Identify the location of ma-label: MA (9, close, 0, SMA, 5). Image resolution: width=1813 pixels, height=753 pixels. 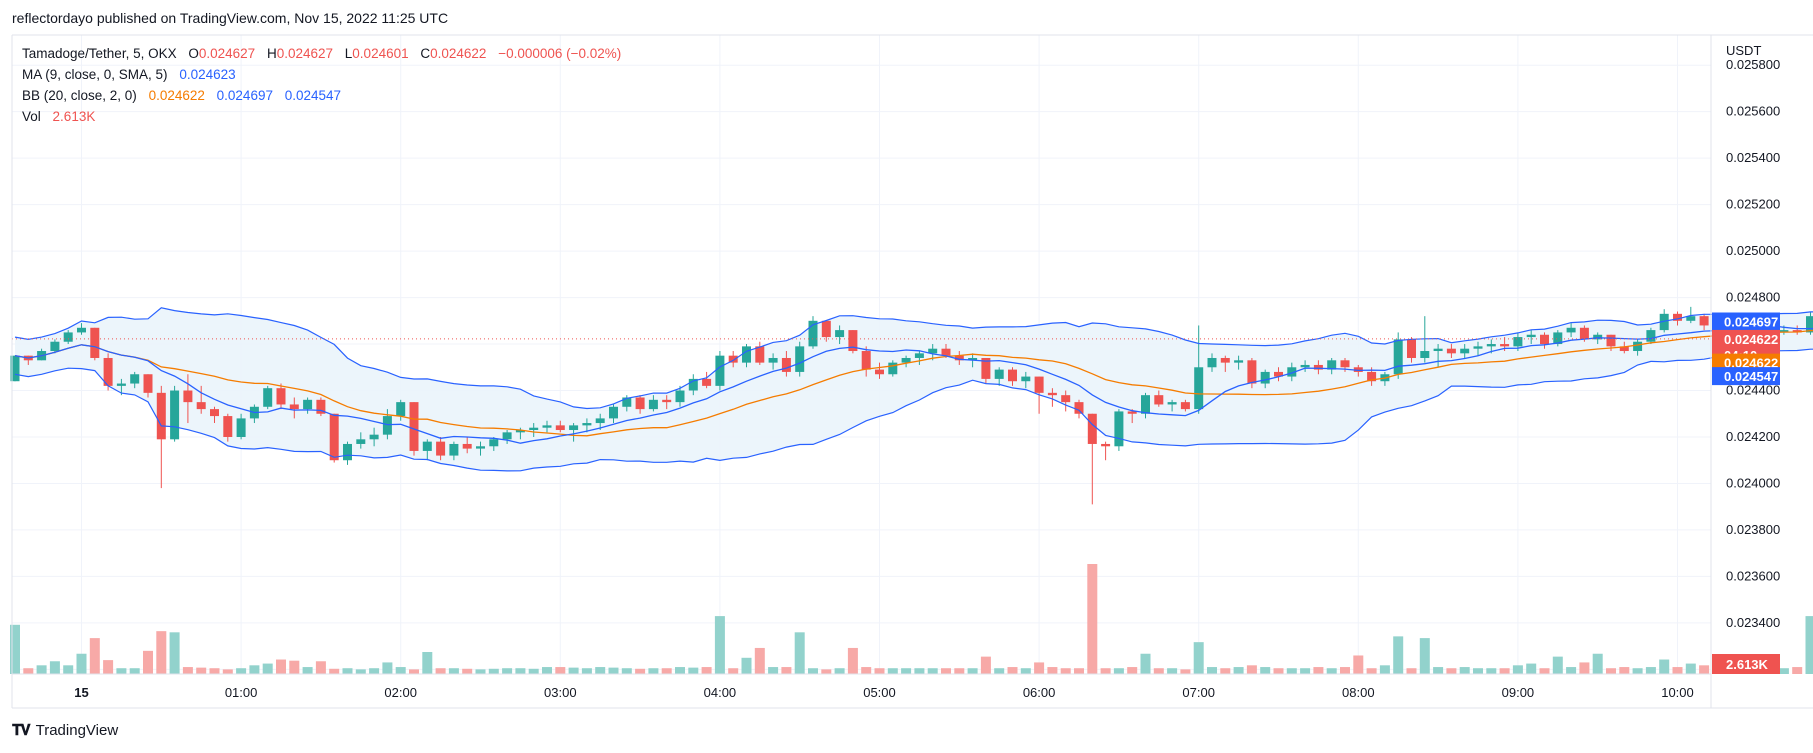
(95, 74).